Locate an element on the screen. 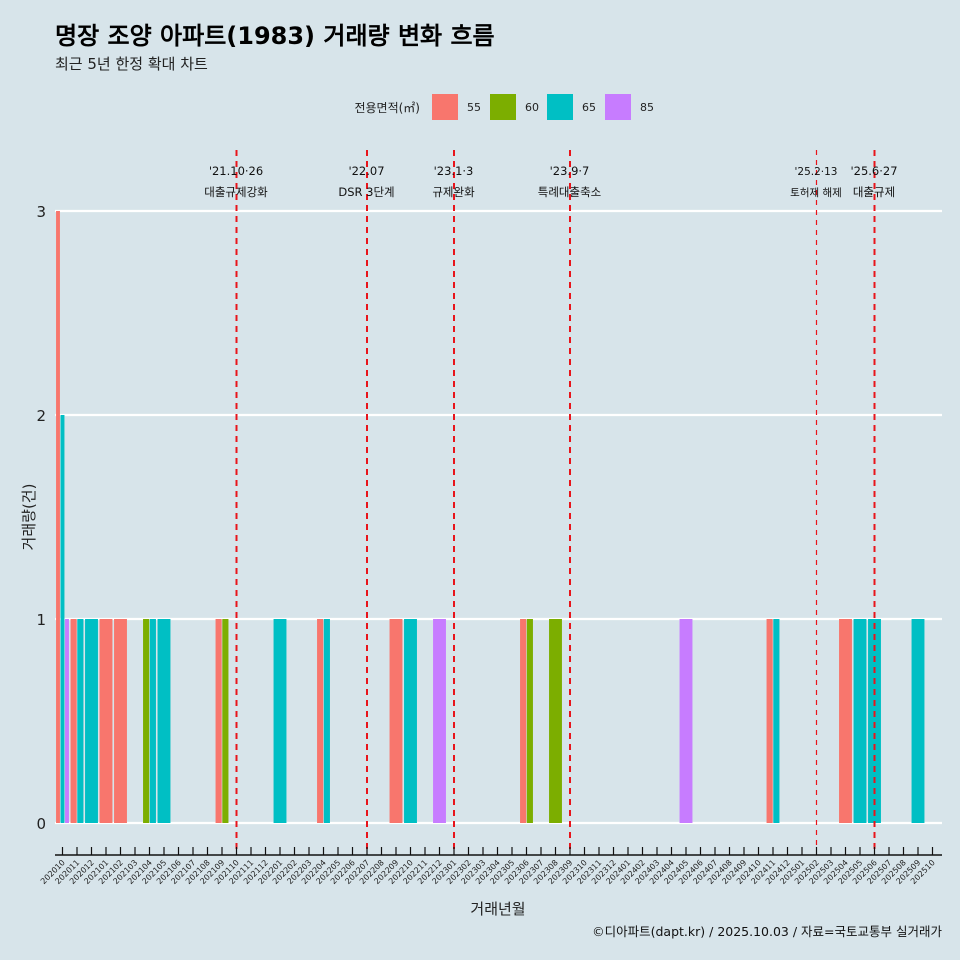  legend-label-65: 65 is located at coordinates (589, 107).